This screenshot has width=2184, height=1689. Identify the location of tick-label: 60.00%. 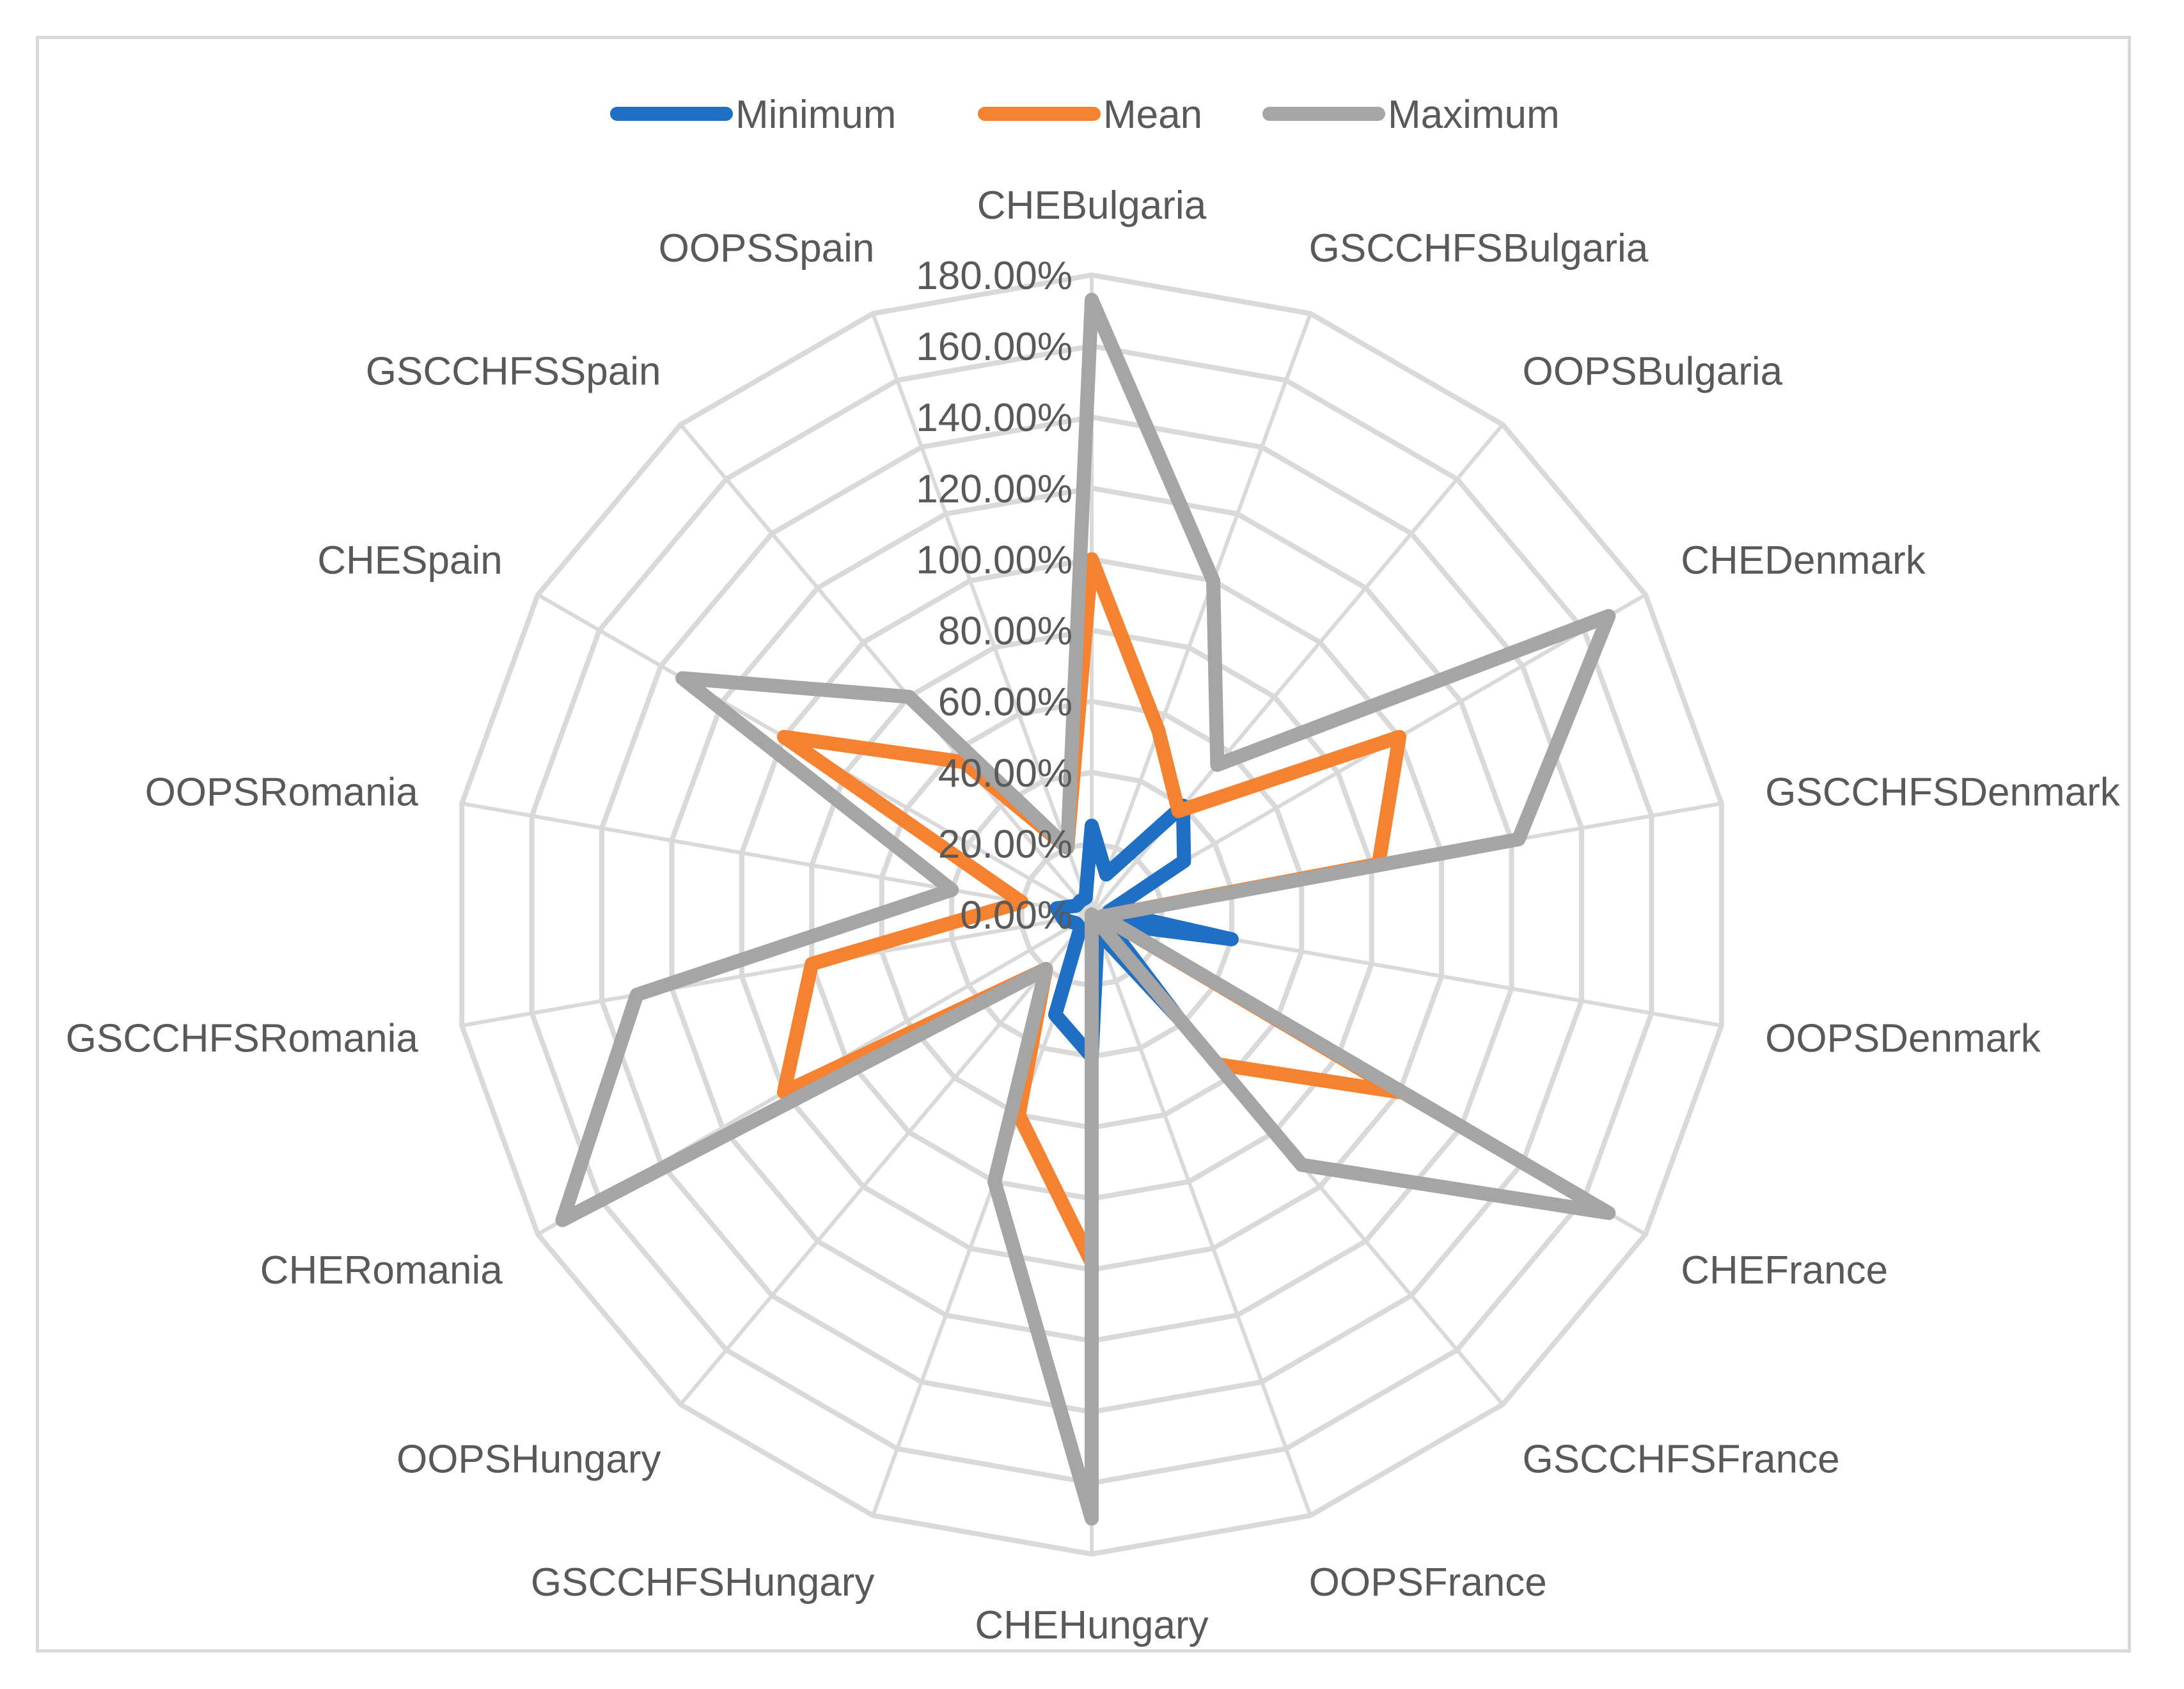
(1005, 702).